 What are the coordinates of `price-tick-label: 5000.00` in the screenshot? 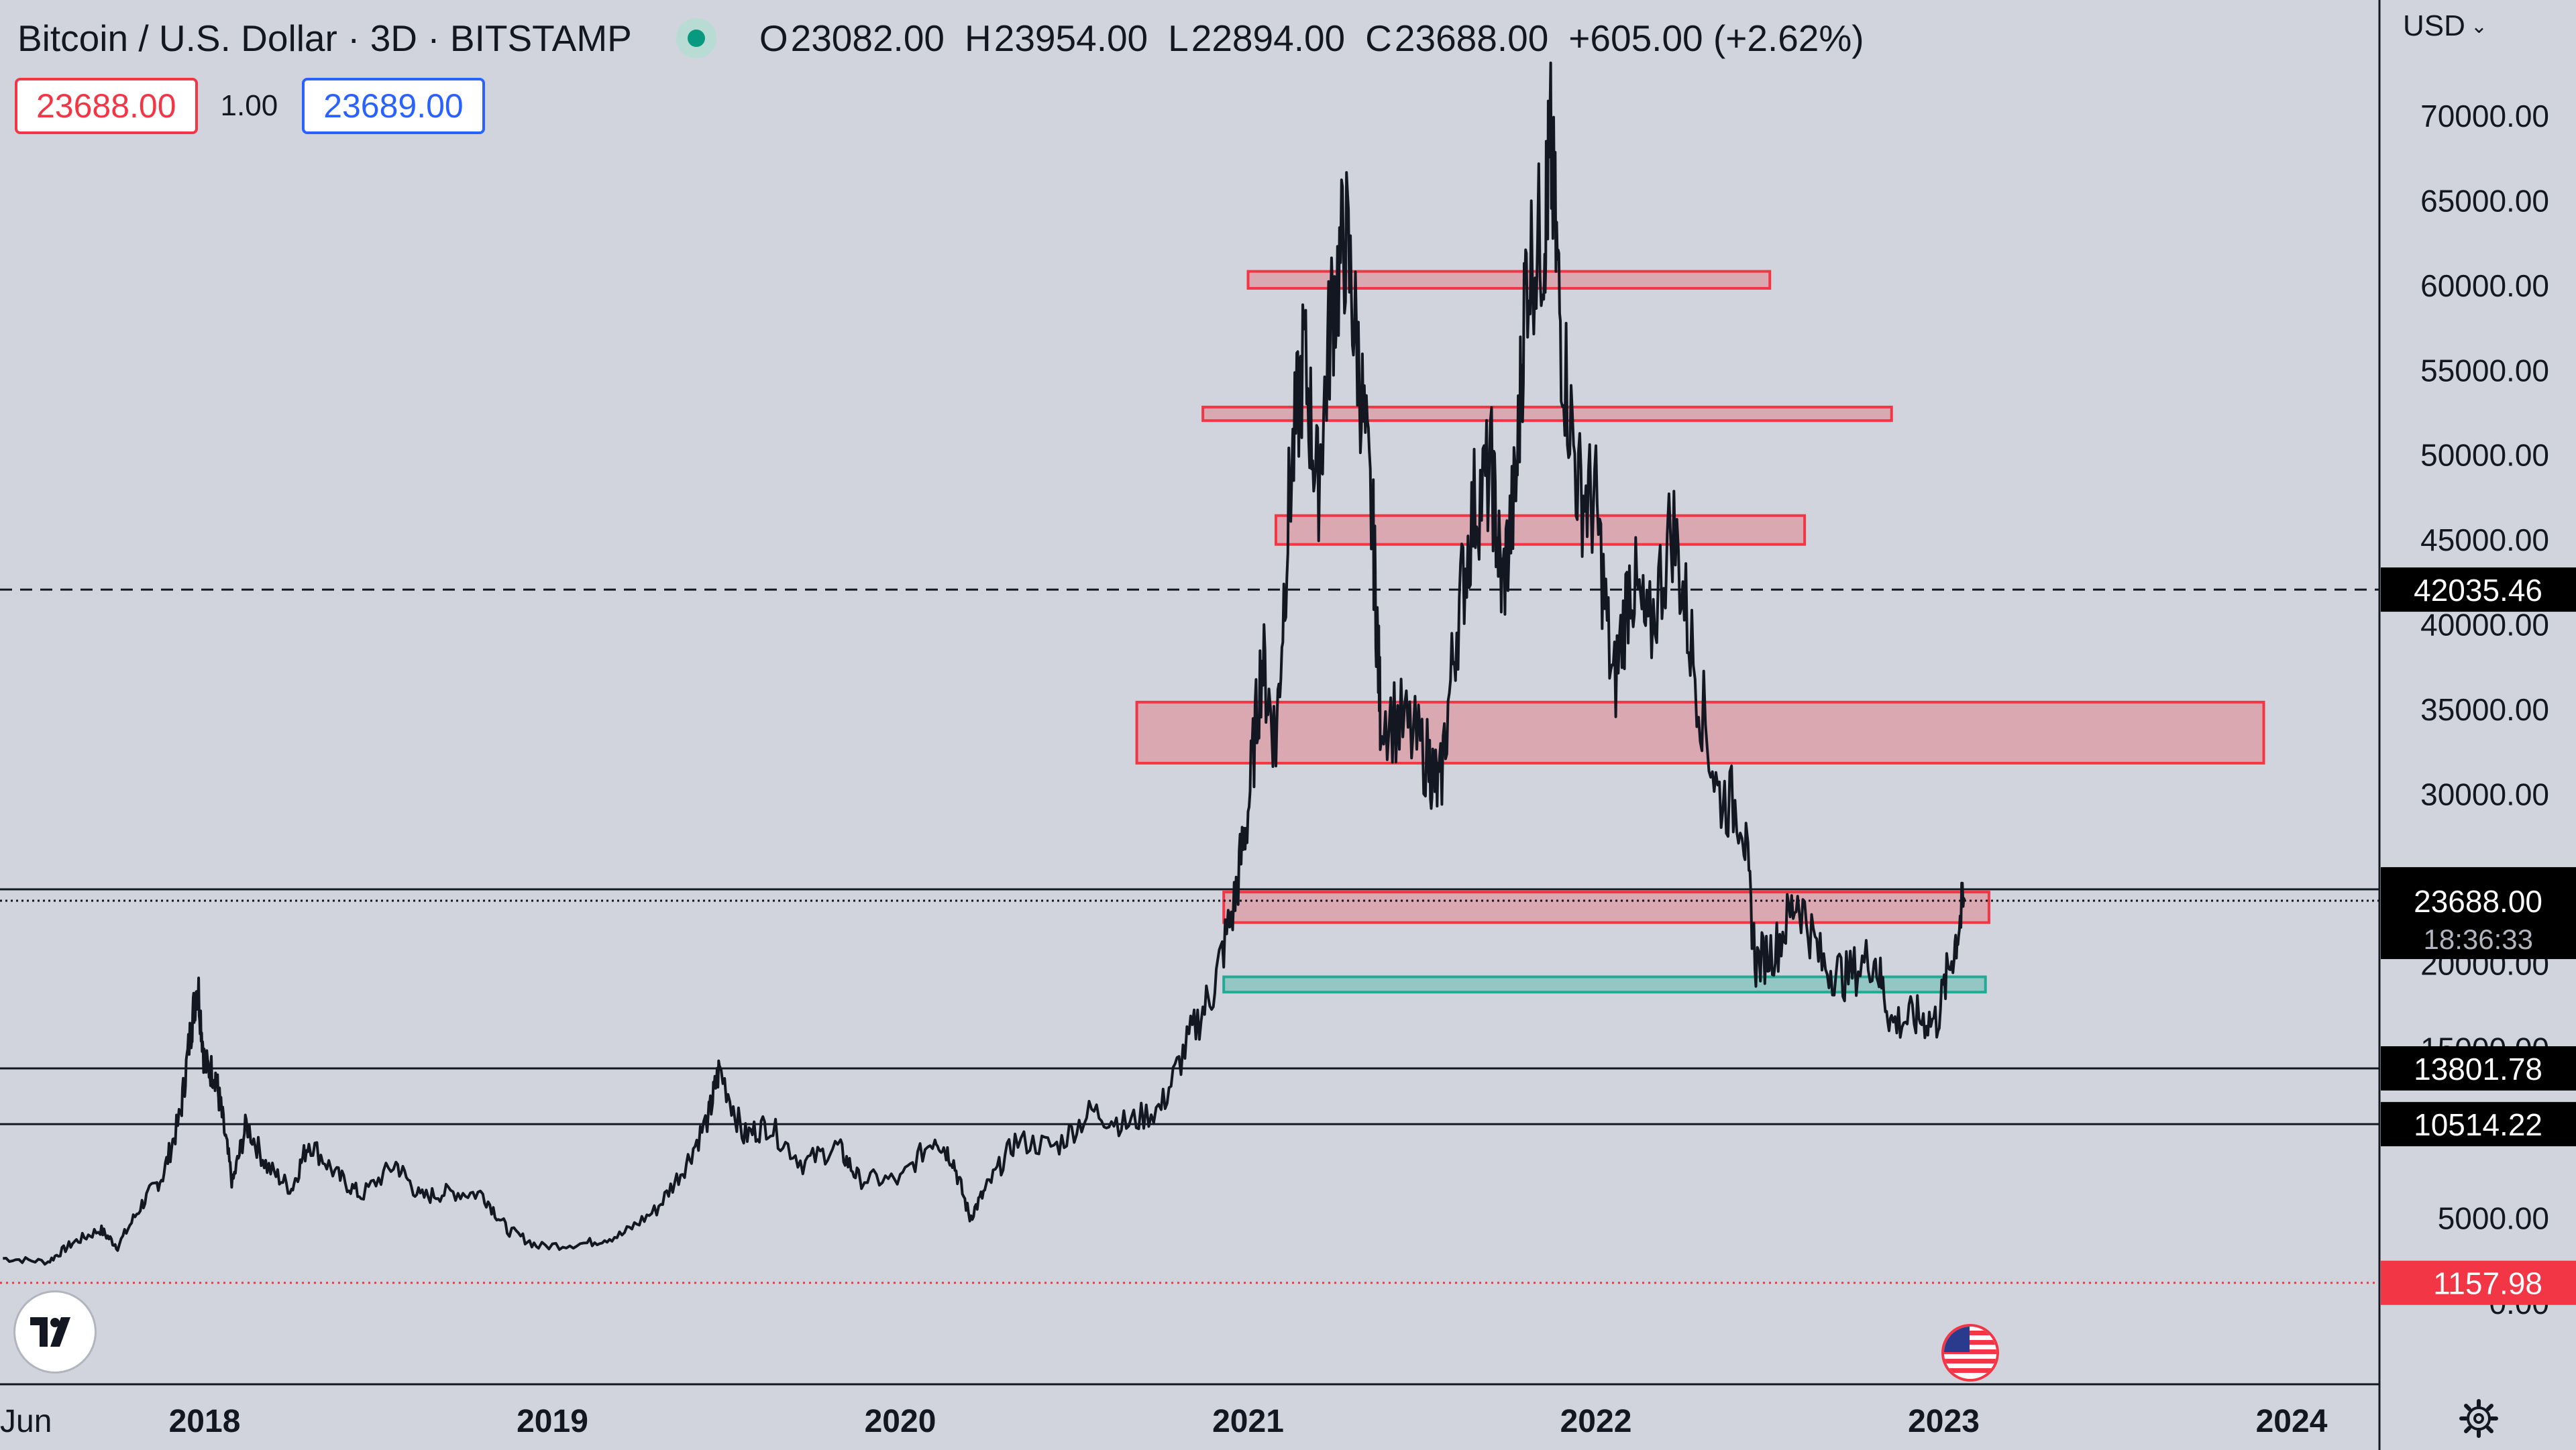 It's located at (2493, 1218).